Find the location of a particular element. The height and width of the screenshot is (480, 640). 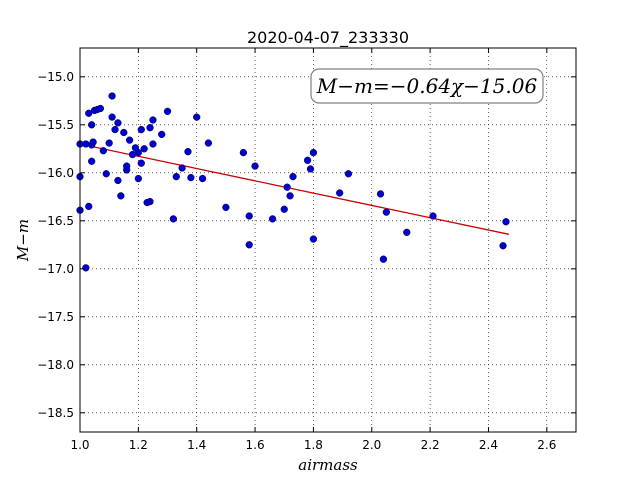

chart-title: 2020-04-07_233330 is located at coordinates (328, 38).